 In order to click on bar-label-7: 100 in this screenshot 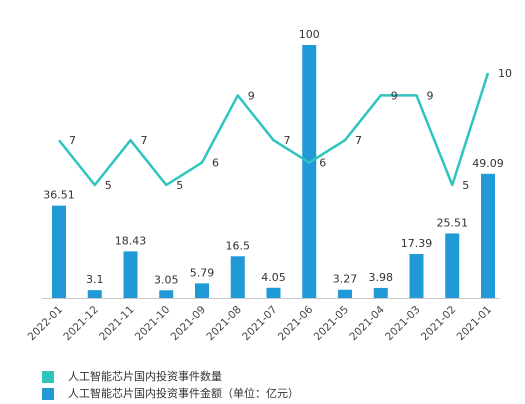, I will do `click(309, 34)`.